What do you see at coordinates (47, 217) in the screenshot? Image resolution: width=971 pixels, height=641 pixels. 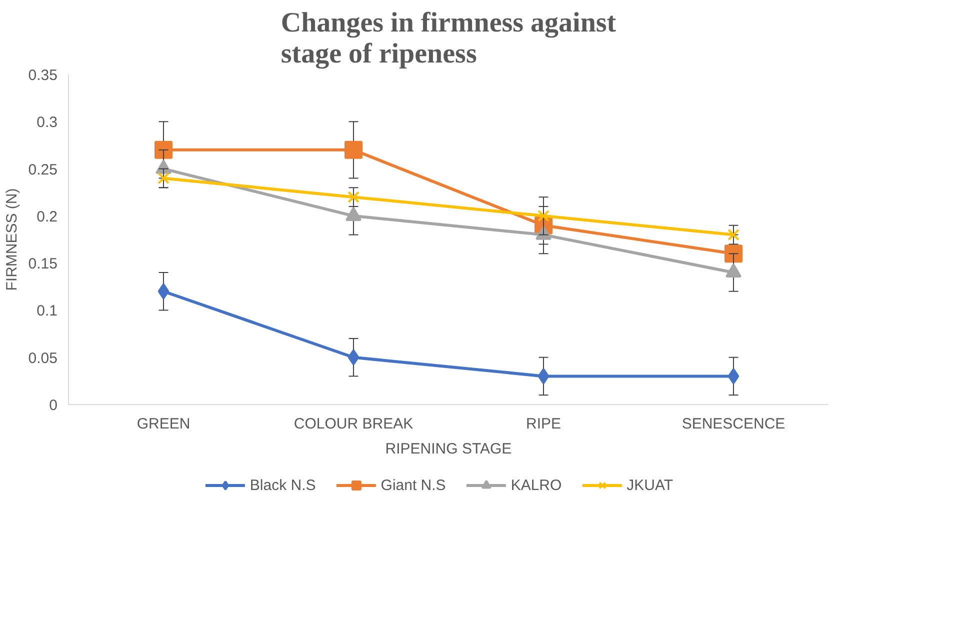 I see `y-tick-label: 0.2` at bounding box center [47, 217].